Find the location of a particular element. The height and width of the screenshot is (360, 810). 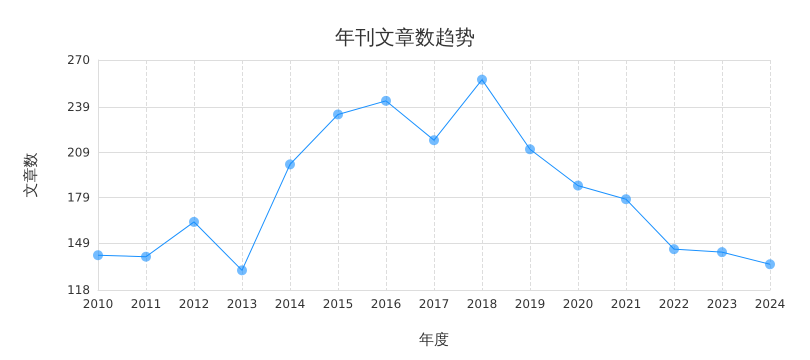

x-tick-label: 2019 is located at coordinates (530, 304).